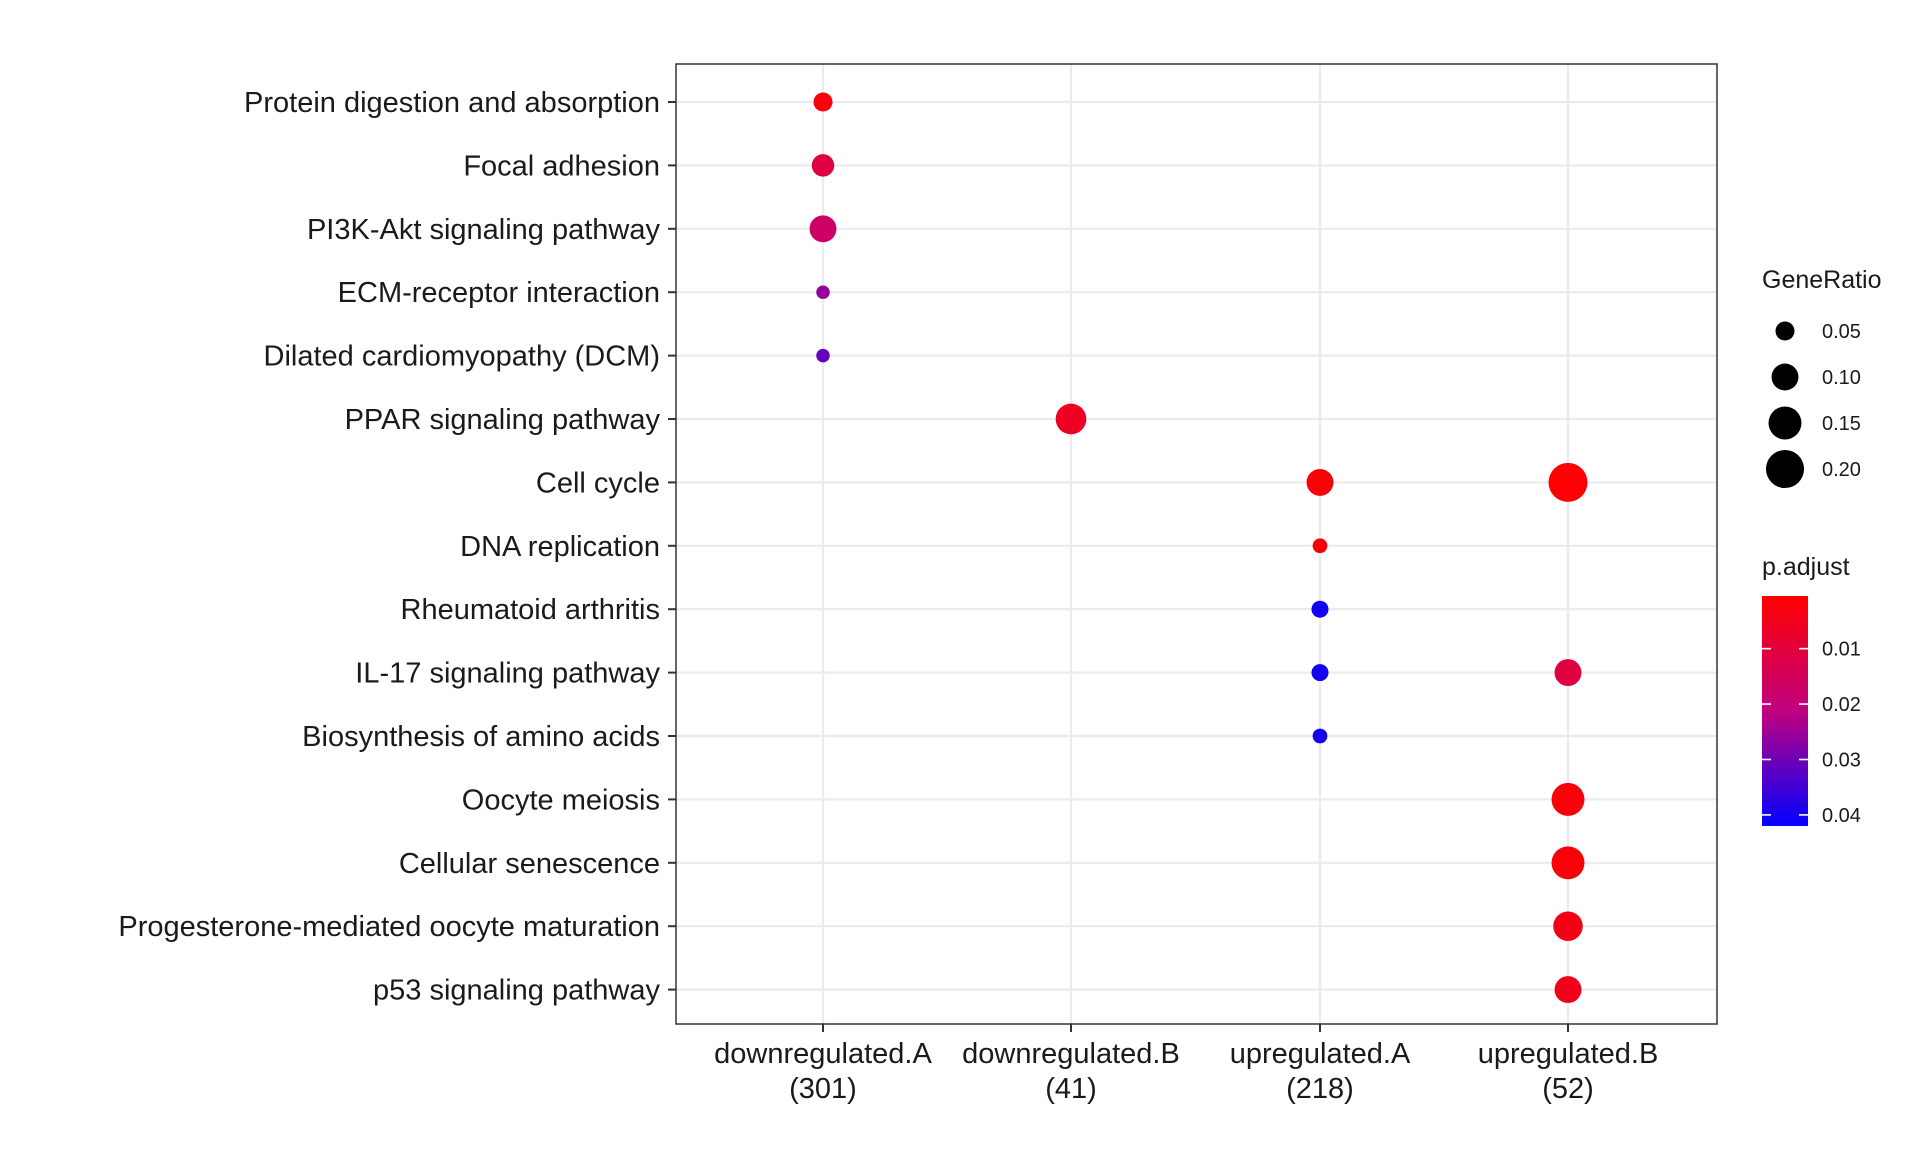  What do you see at coordinates (598, 483) in the screenshot?
I see `y-tick-label: Cell cycle` at bounding box center [598, 483].